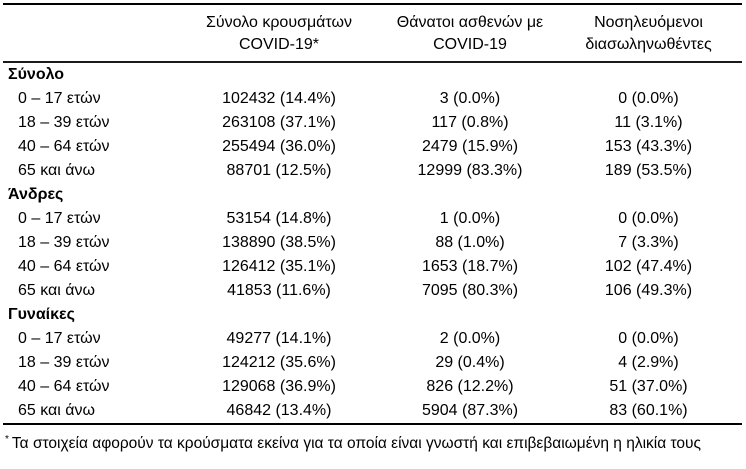  Describe the element at coordinates (470, 338) in the screenshot. I see `deaths-cell: 2 (0.0%)` at that location.